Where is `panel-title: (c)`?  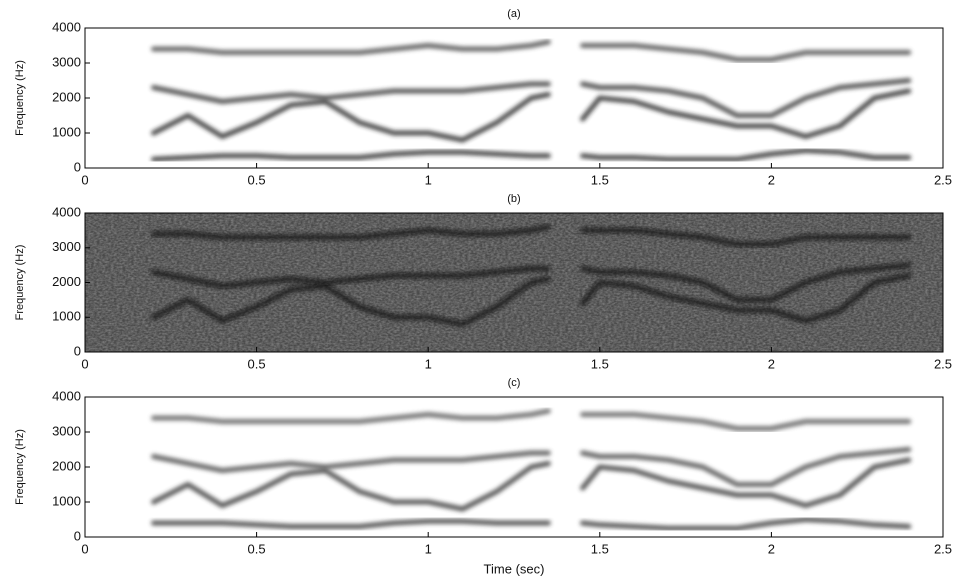
panel-title: (c) is located at coordinates (514, 383).